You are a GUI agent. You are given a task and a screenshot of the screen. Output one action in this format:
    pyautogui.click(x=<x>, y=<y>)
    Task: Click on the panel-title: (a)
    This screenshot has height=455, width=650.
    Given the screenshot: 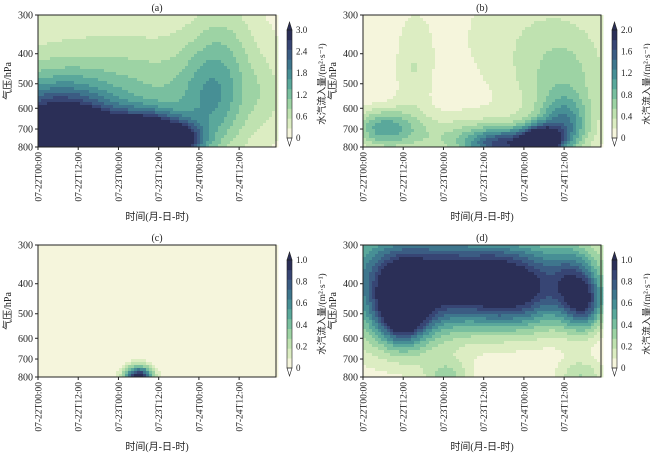 What is the action you would take?
    pyautogui.click(x=156, y=8)
    